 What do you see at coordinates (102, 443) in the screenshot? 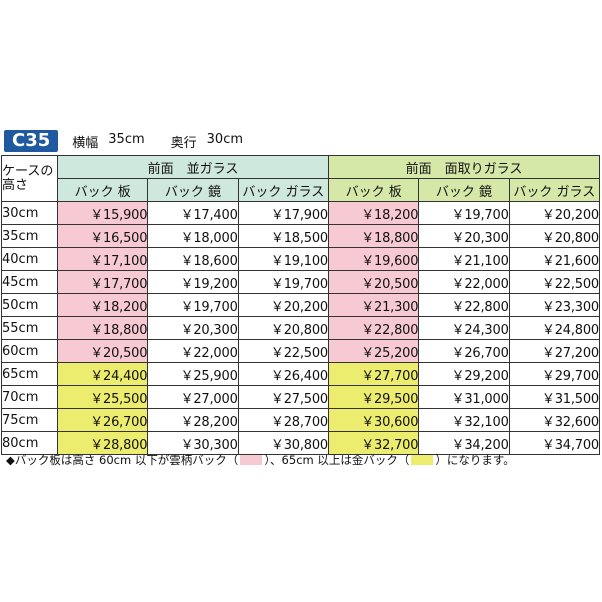
I see `price-cell: ￥28,800` at bounding box center [102, 443].